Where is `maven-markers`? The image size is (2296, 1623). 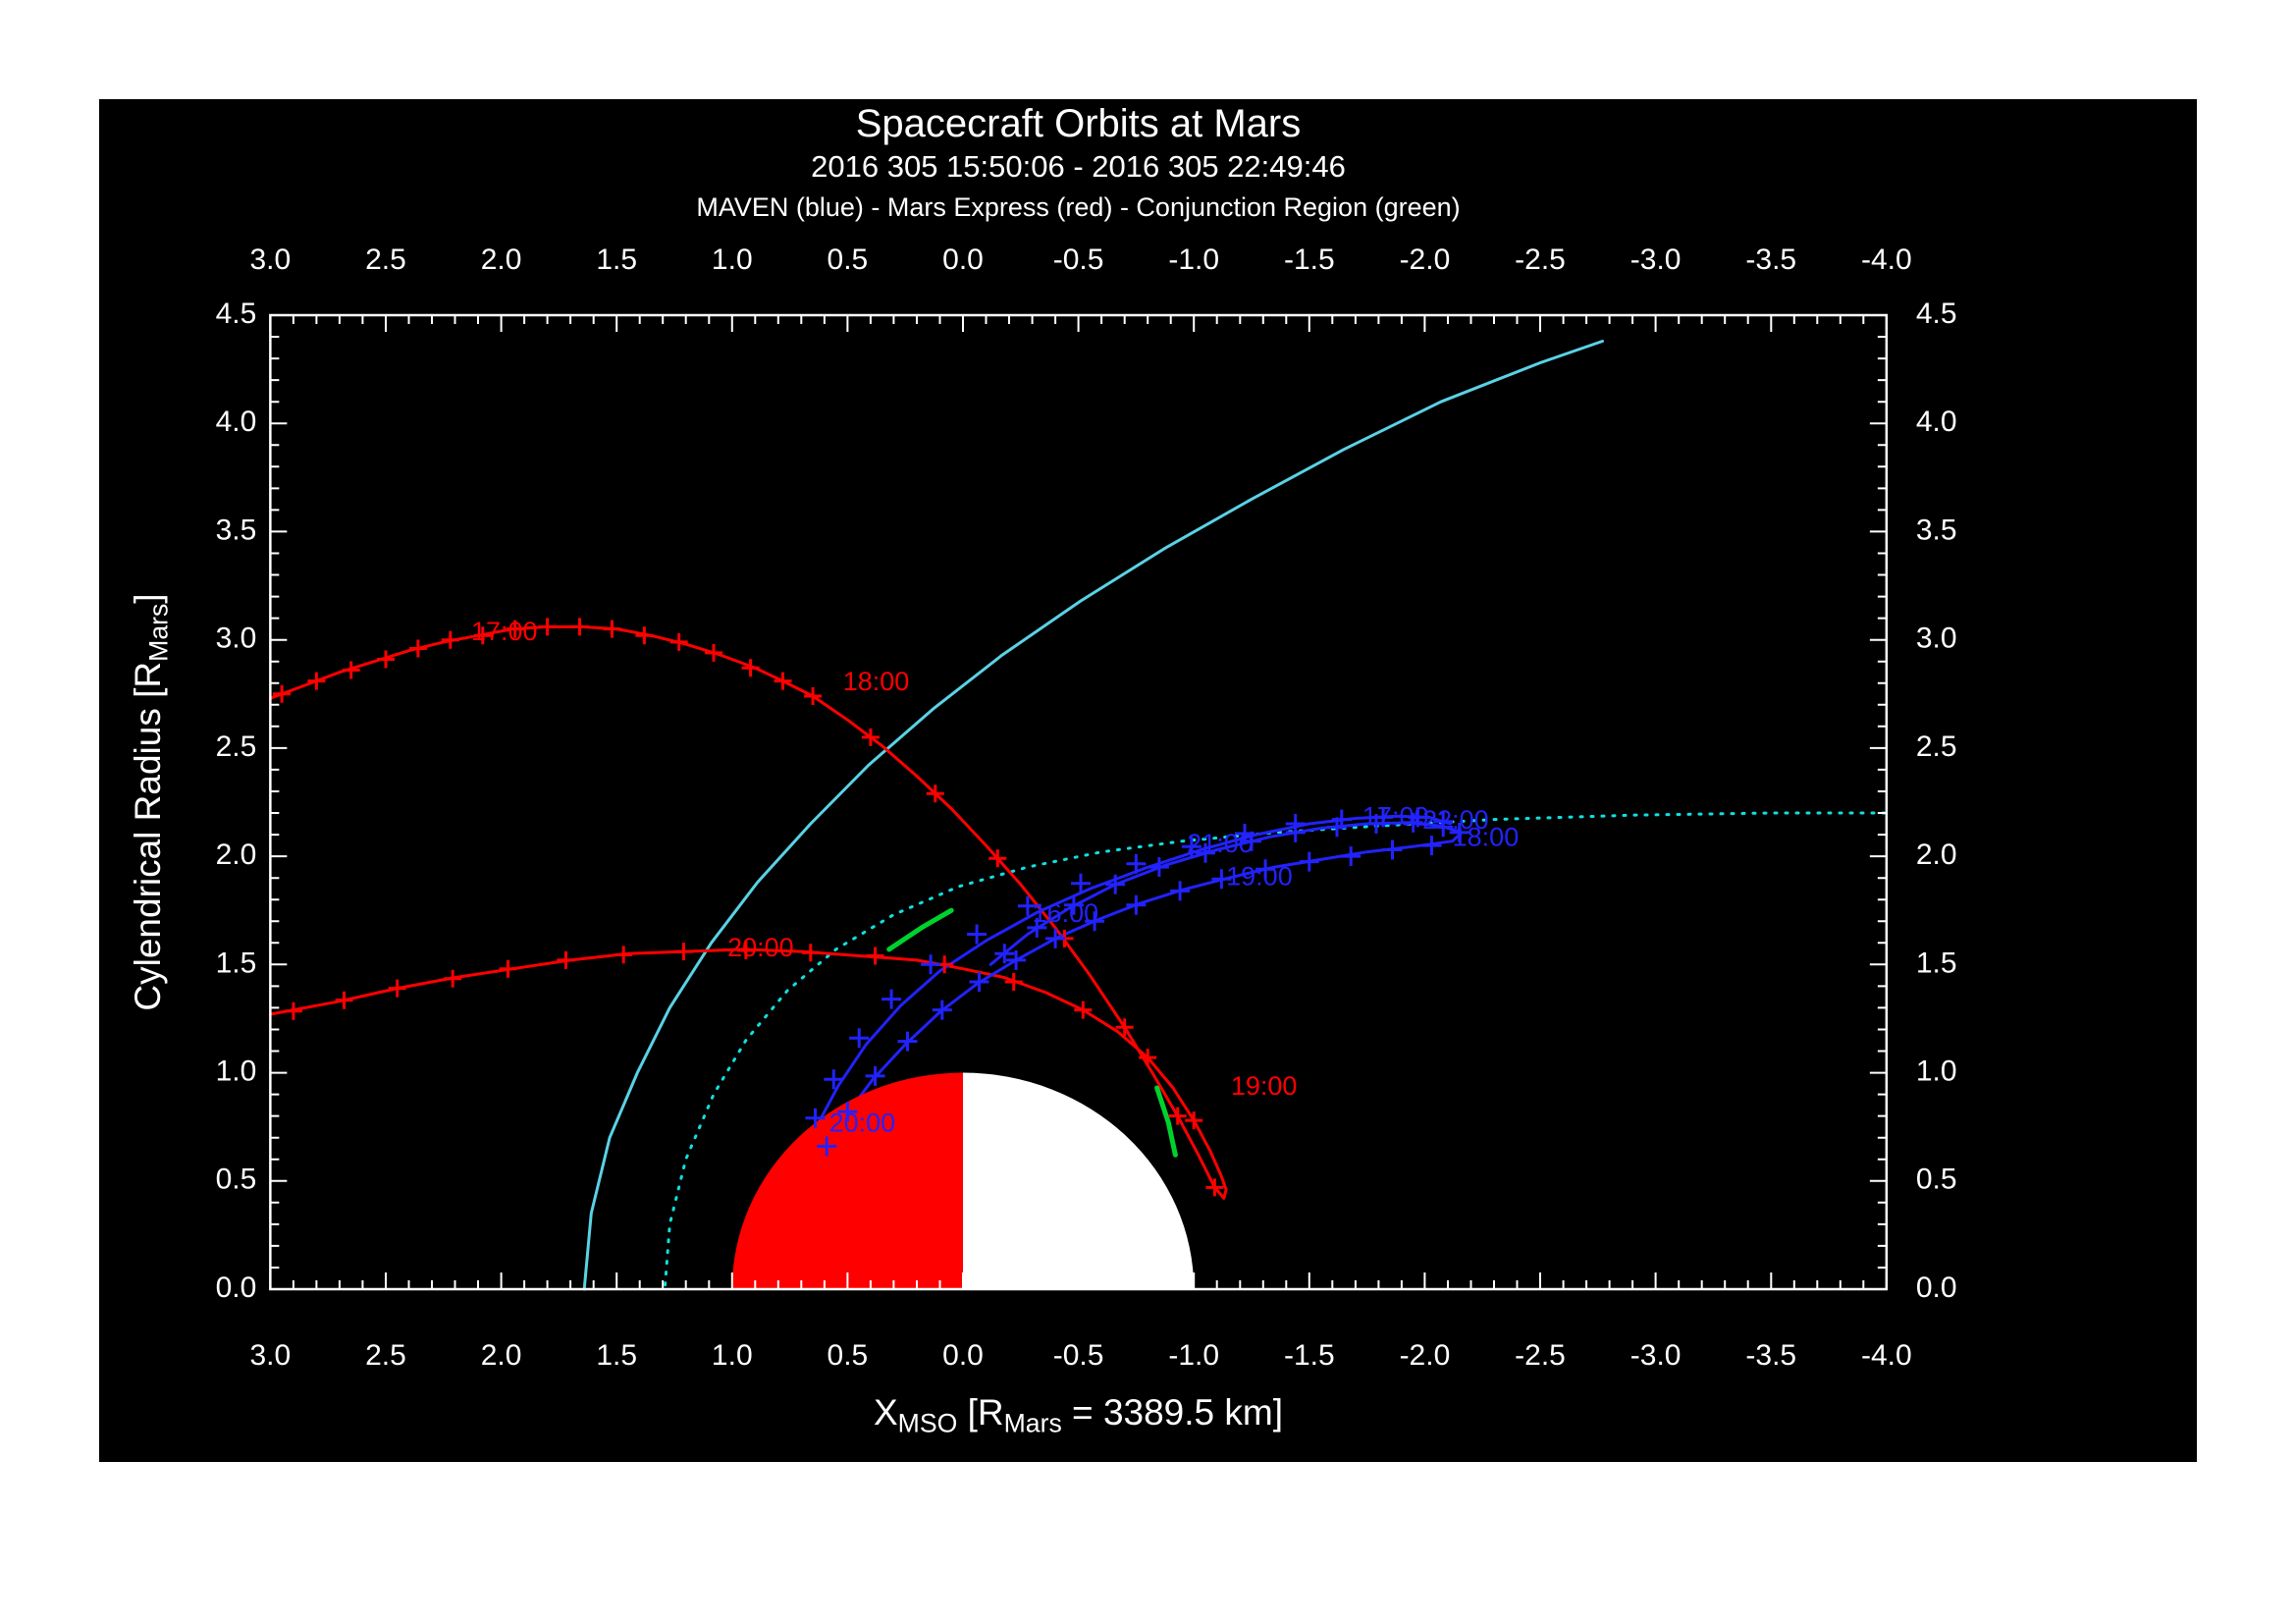
maven-markers is located at coordinates (1137, 982).